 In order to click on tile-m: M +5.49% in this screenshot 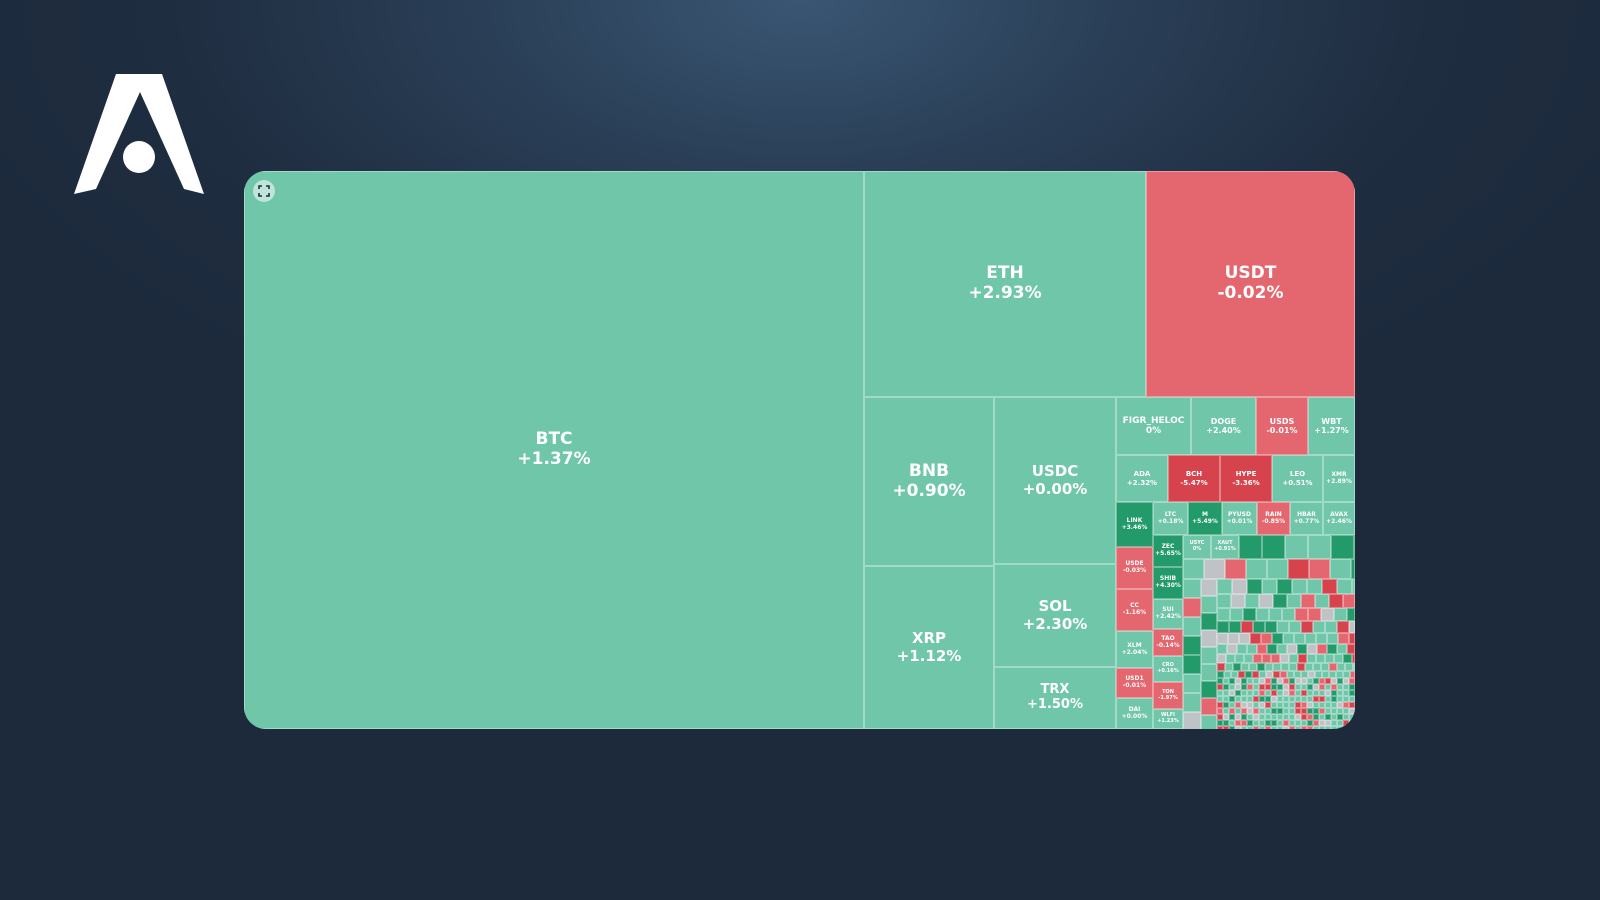, I will do `click(1205, 518)`.